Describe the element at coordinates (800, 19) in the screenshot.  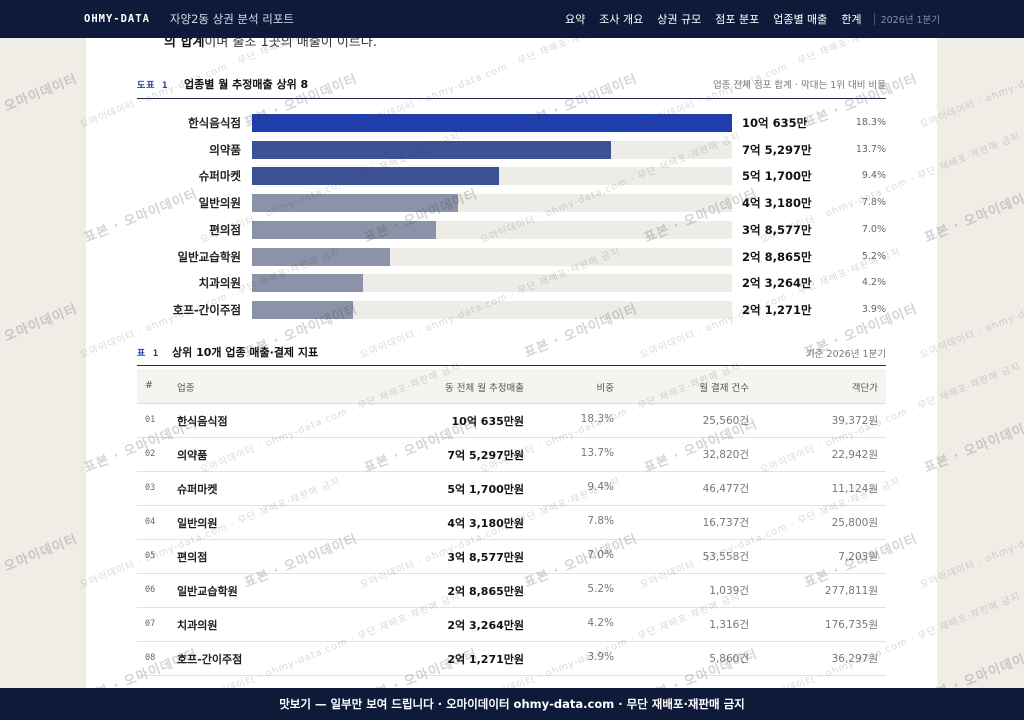
I see `nav-link-sales-by-industry: 업종별 매출` at that location.